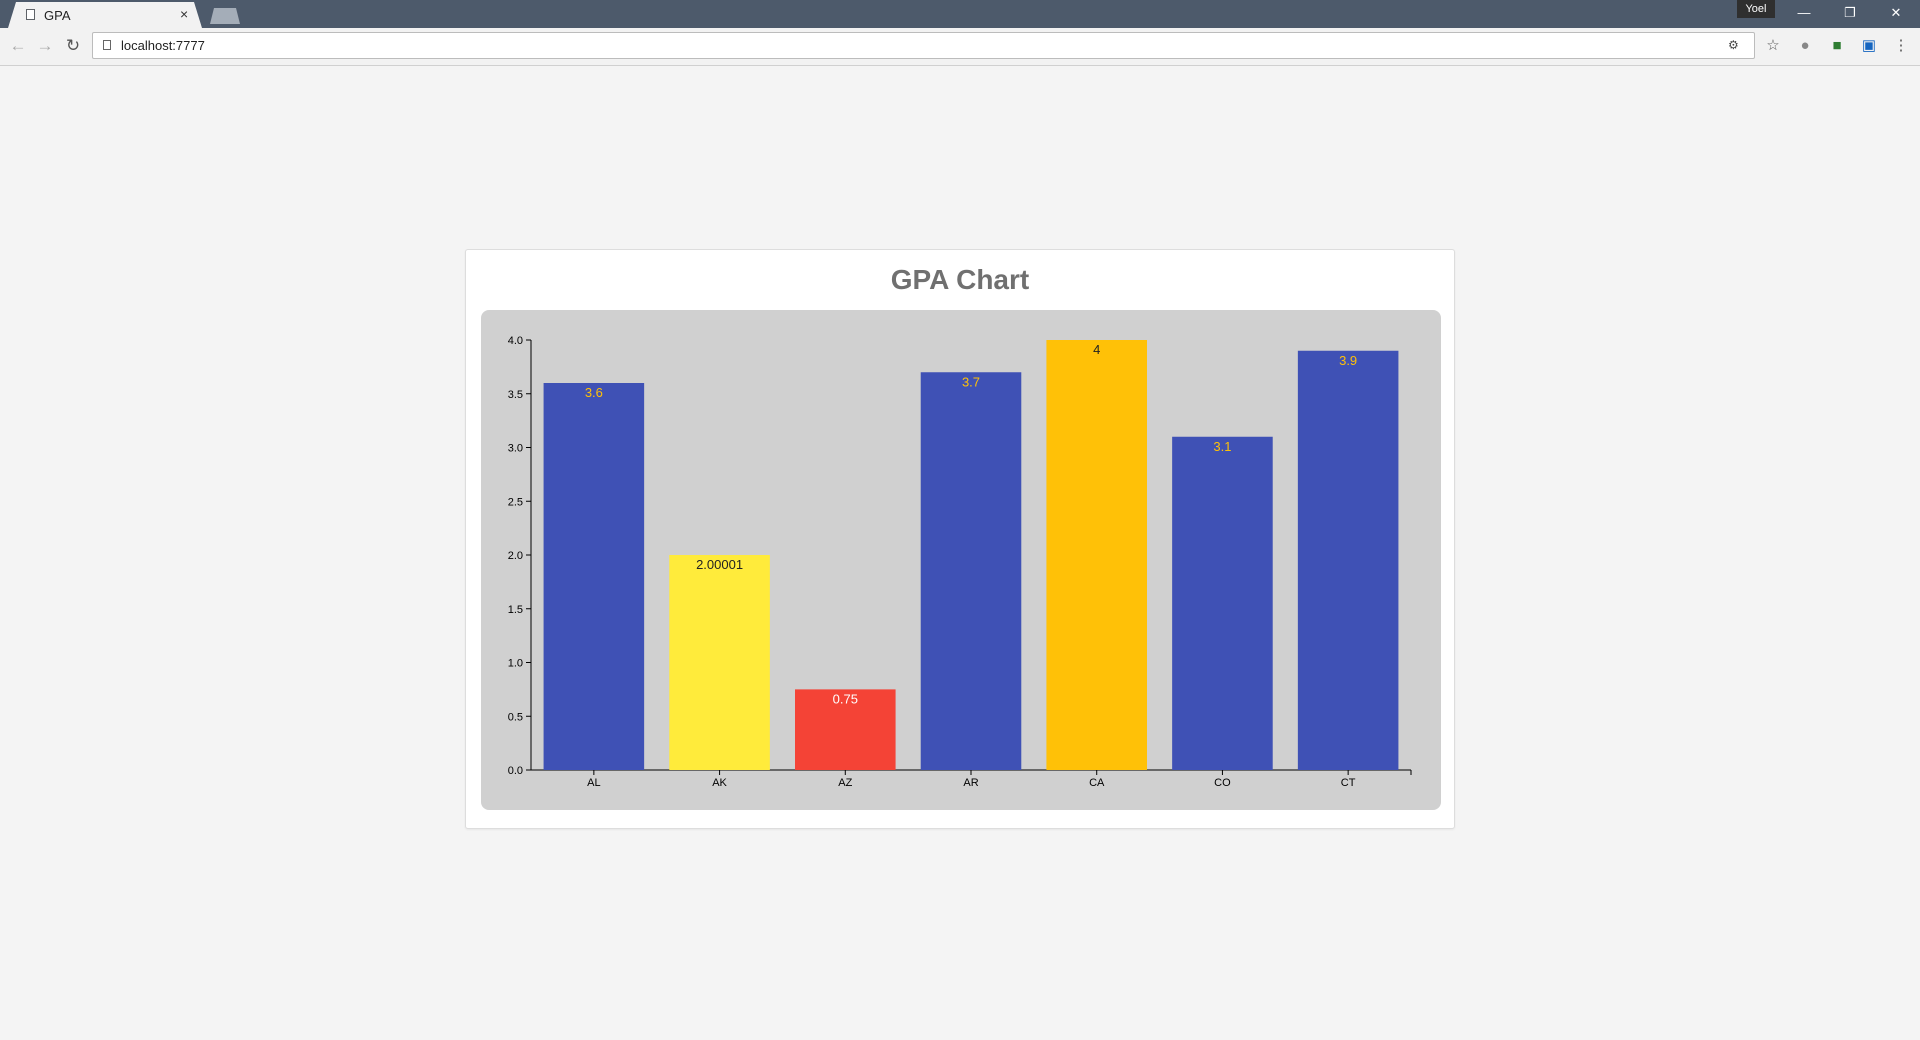  I want to click on page-info-icon, so click(107, 45).